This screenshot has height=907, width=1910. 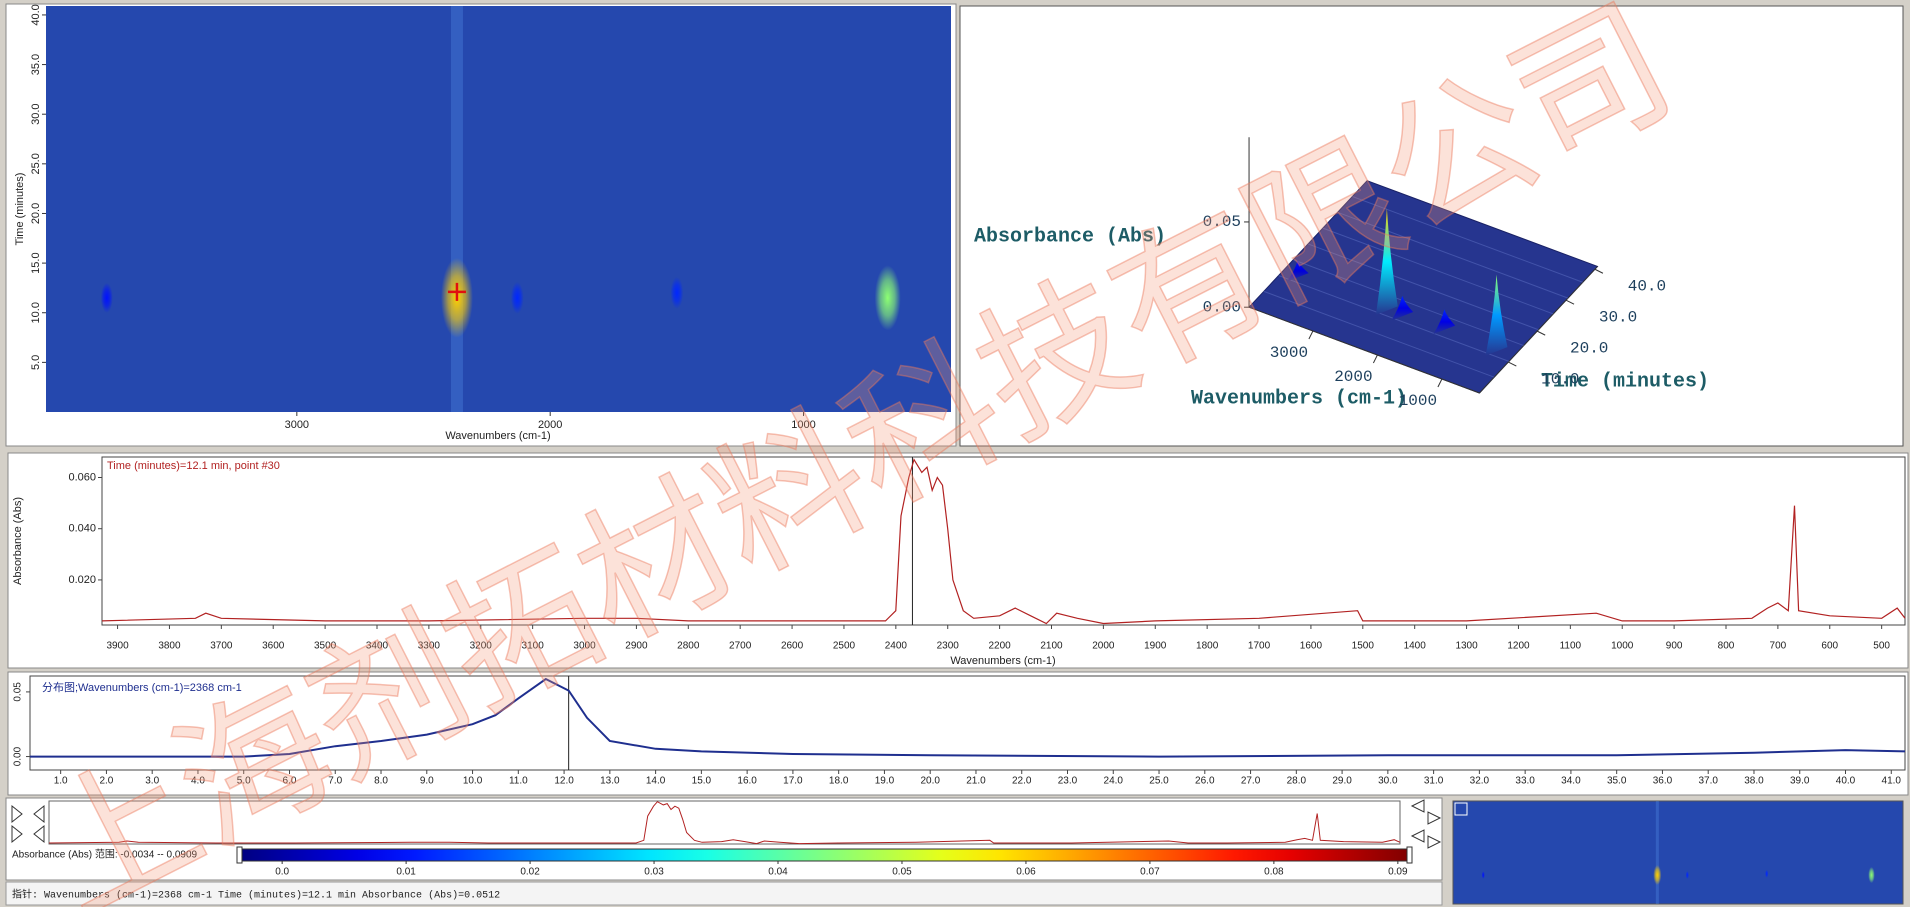 I want to click on x-tick-label: 1800, so click(x=1207, y=646).